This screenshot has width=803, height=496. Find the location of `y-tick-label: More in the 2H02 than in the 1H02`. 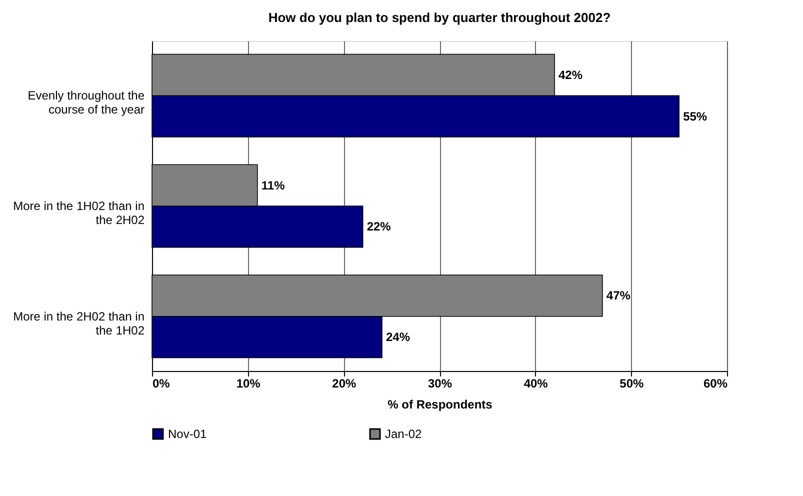

y-tick-label: More in the 2H02 than in the 1H02 is located at coordinates (79, 323).